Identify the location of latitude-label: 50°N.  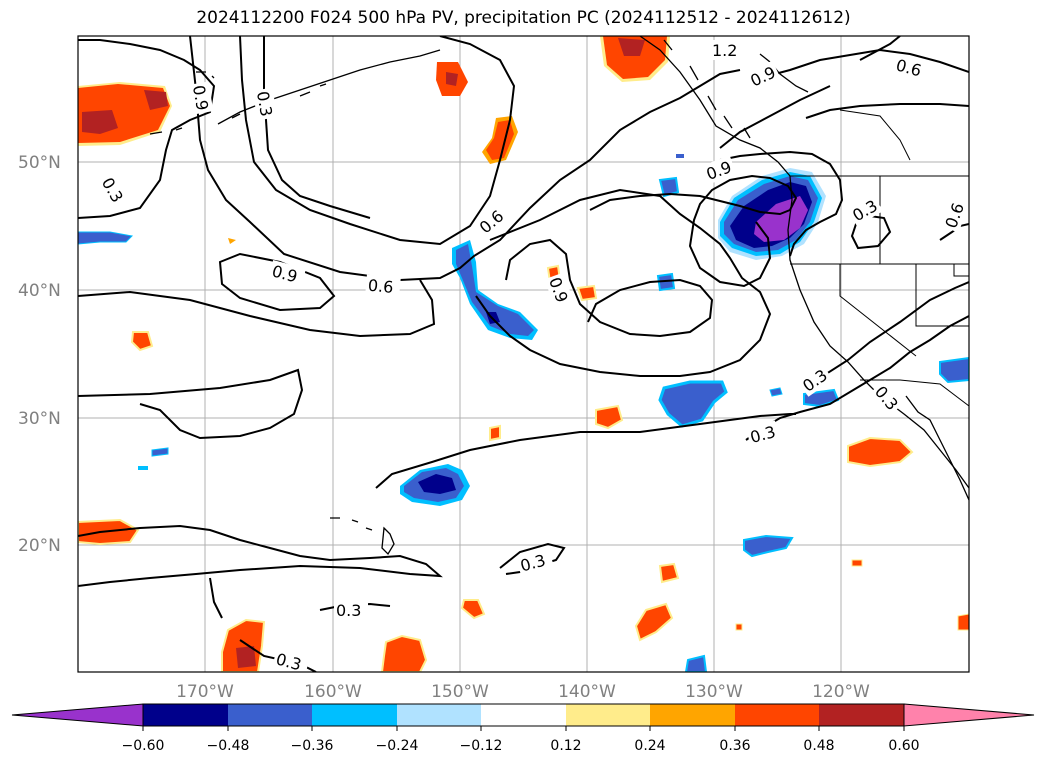
(39, 163).